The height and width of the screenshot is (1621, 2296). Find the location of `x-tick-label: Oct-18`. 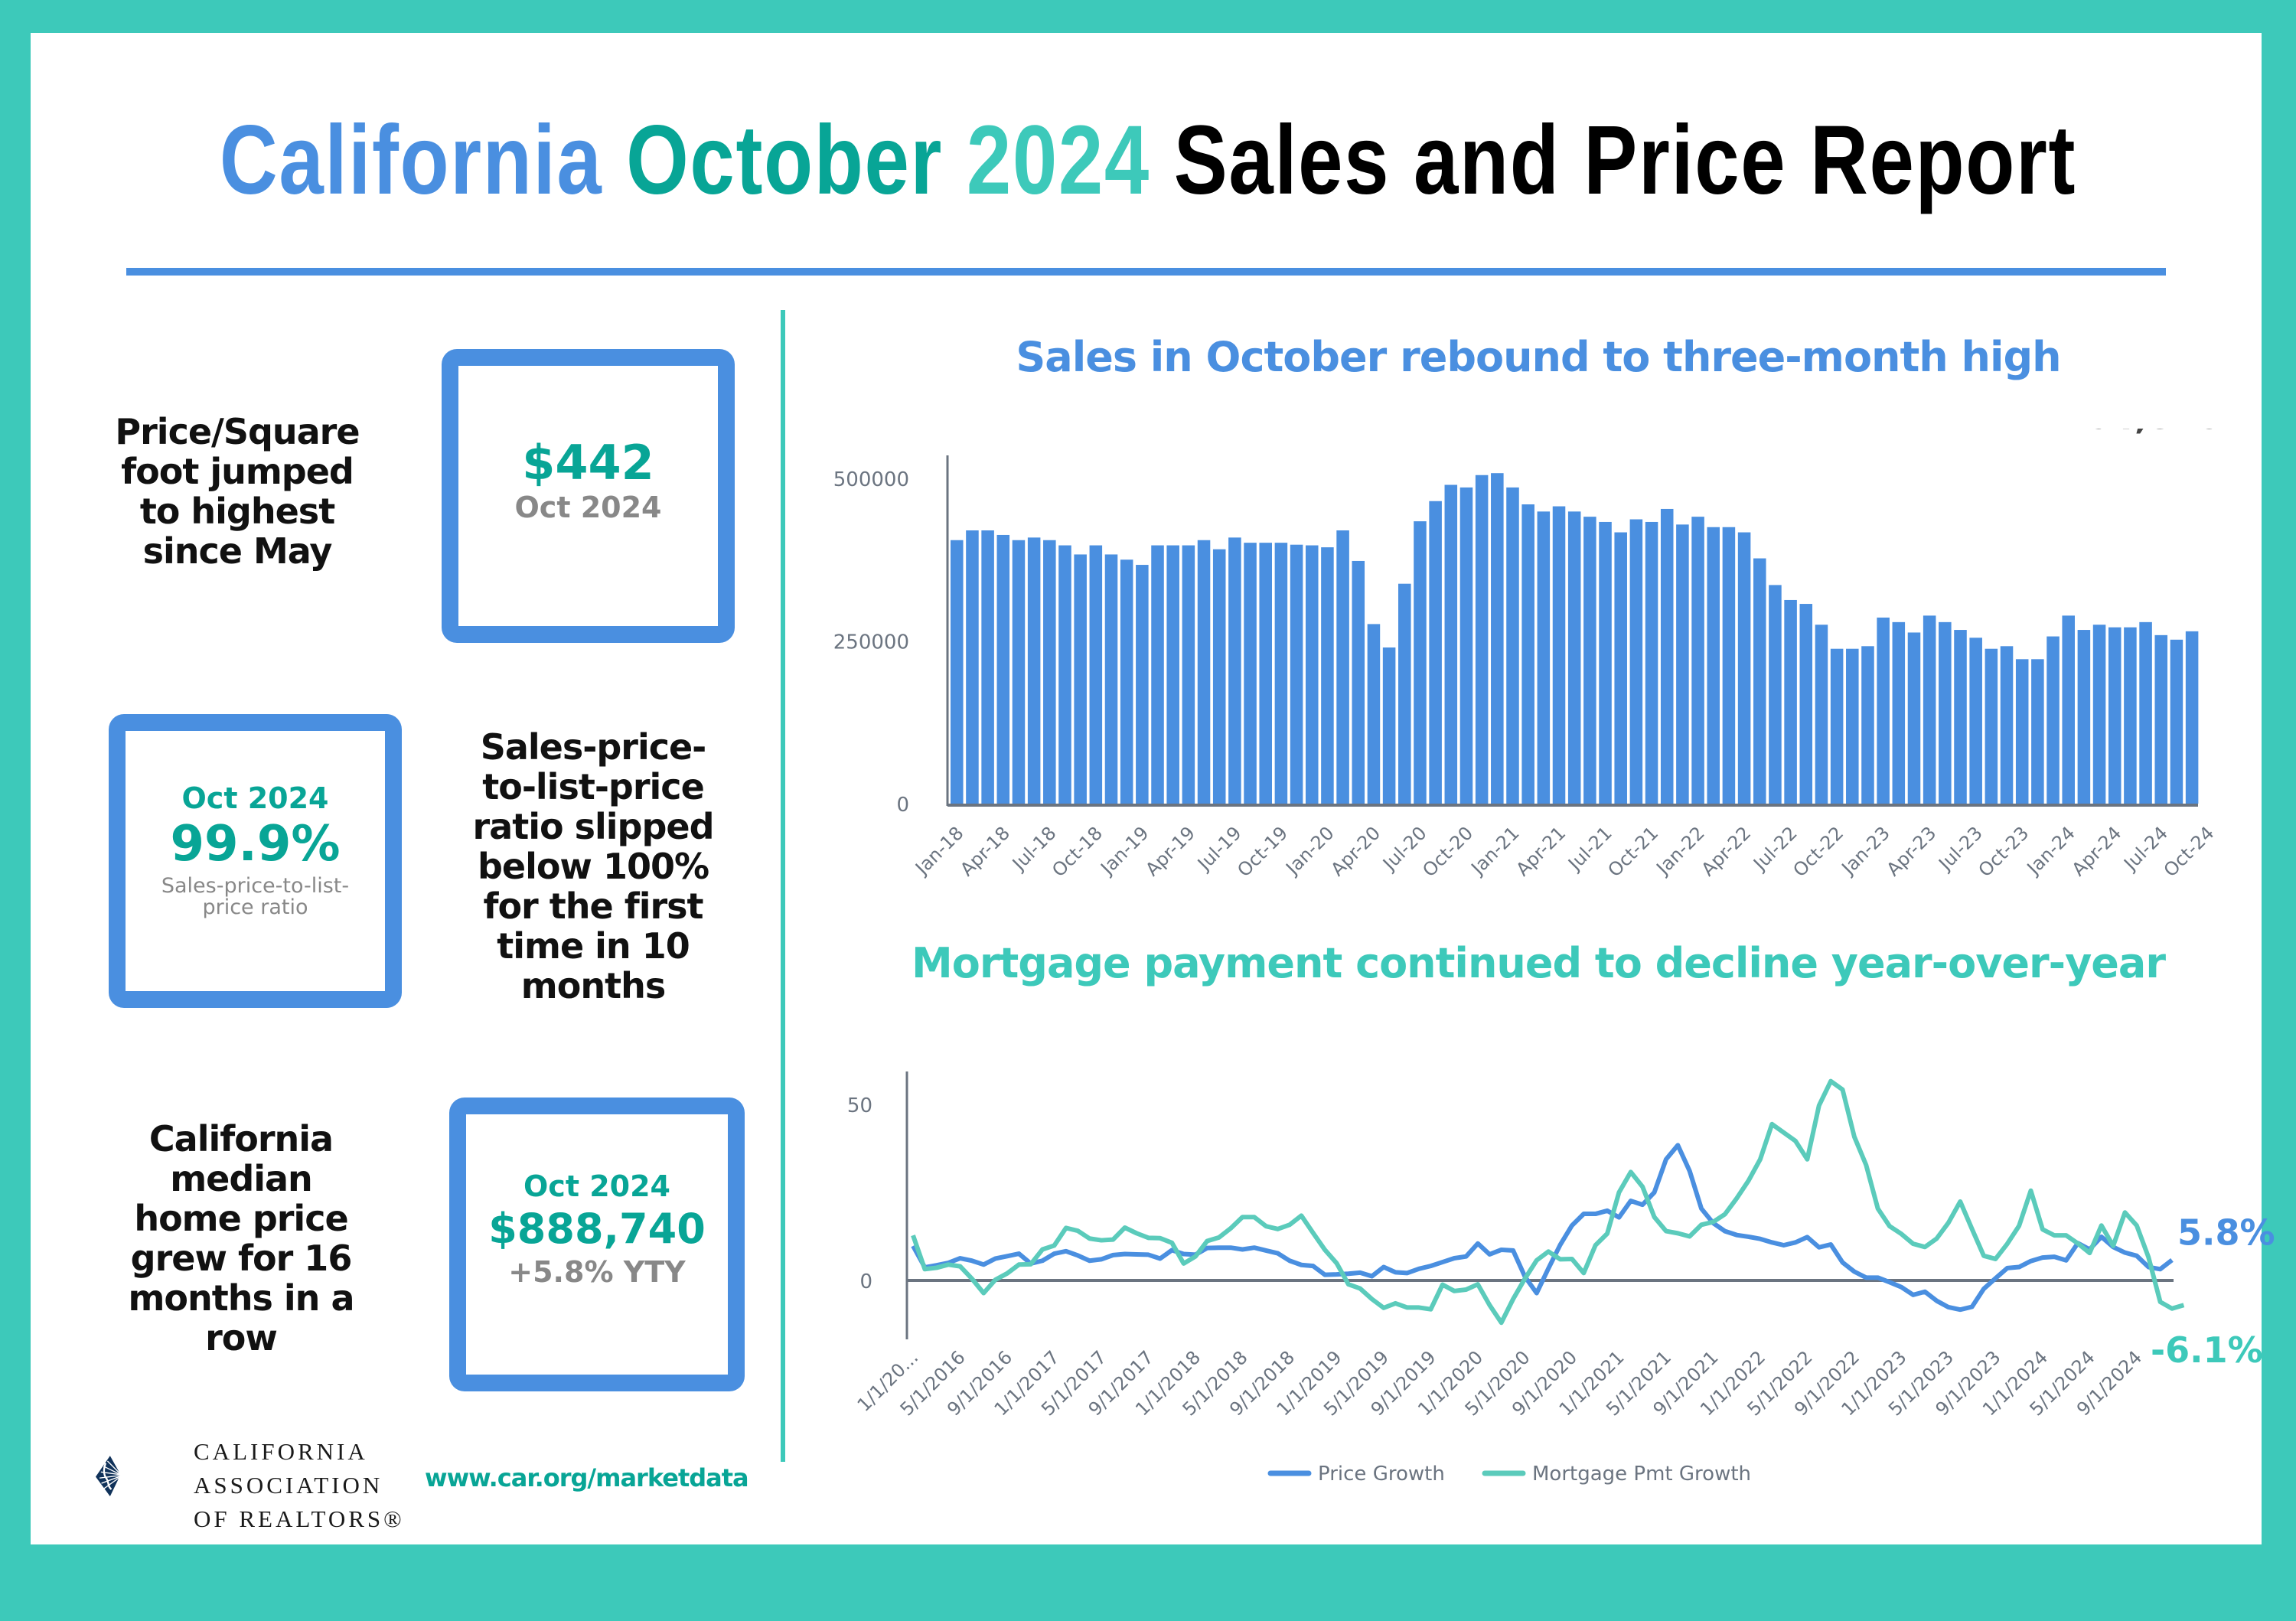

x-tick-label: Oct-18 is located at coordinates (1077, 851).